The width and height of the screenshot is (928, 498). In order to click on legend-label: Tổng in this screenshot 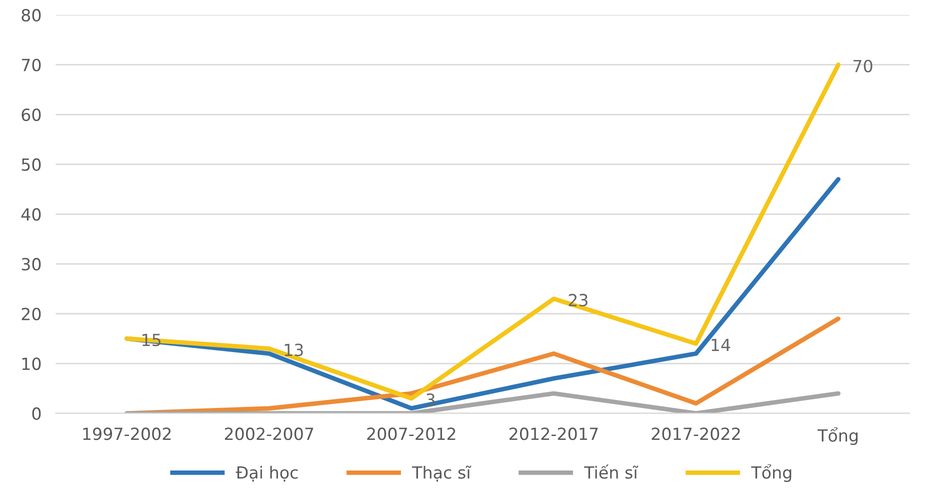, I will do `click(771, 473)`.